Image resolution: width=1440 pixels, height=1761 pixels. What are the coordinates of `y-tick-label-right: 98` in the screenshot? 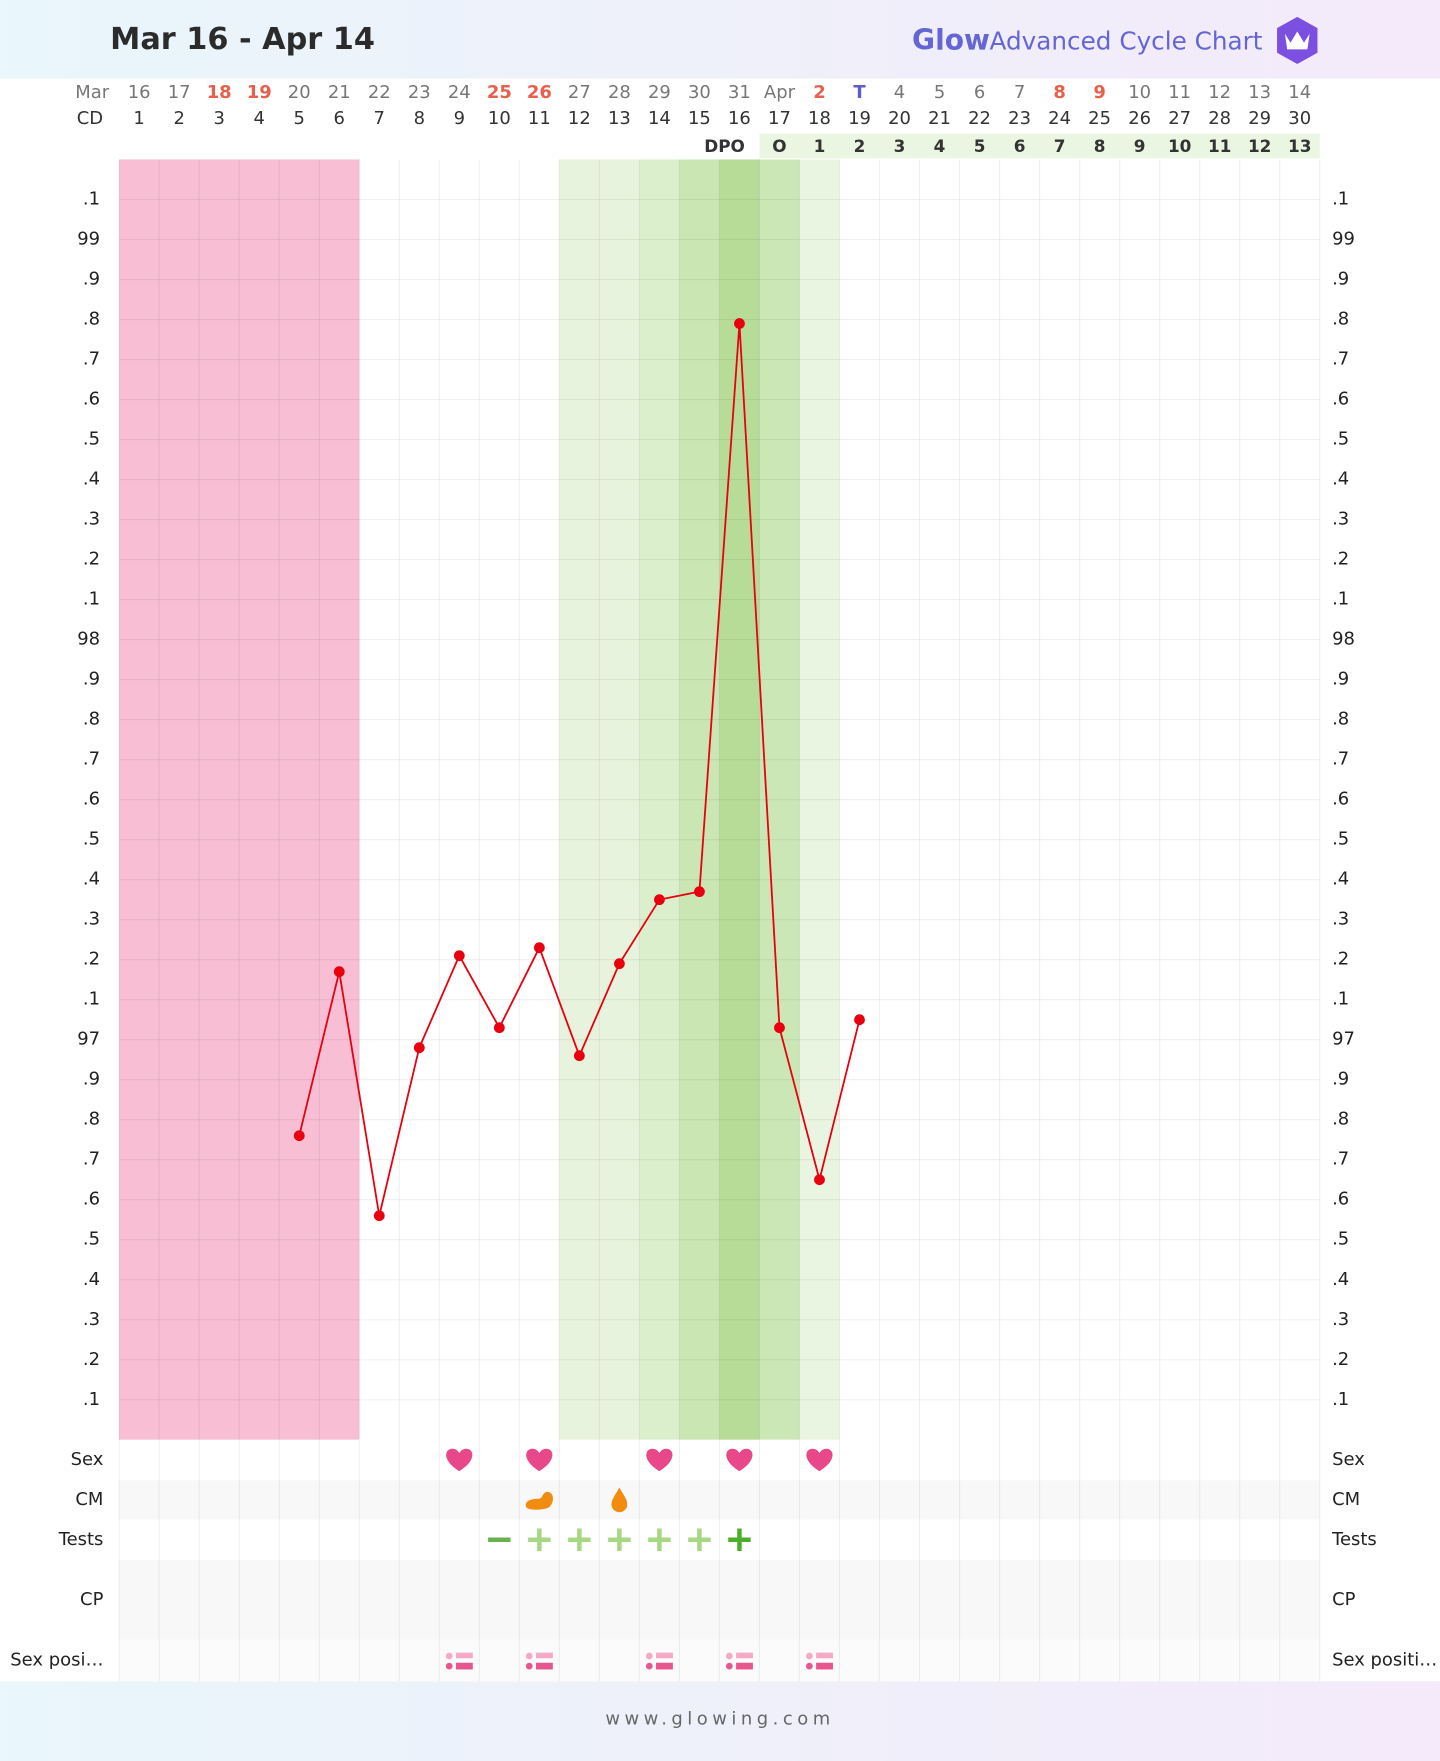 It's located at (1343, 639).